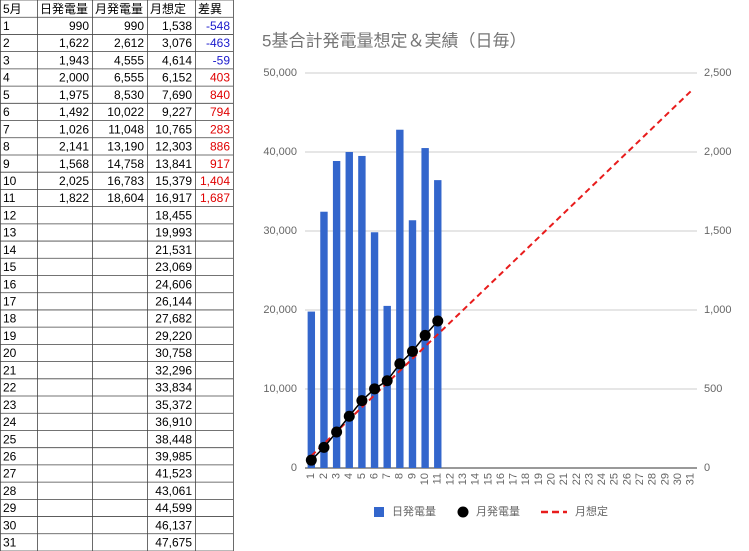 This screenshot has width=749, height=551. I want to click on x-tick-label: 25, so click(615, 479).